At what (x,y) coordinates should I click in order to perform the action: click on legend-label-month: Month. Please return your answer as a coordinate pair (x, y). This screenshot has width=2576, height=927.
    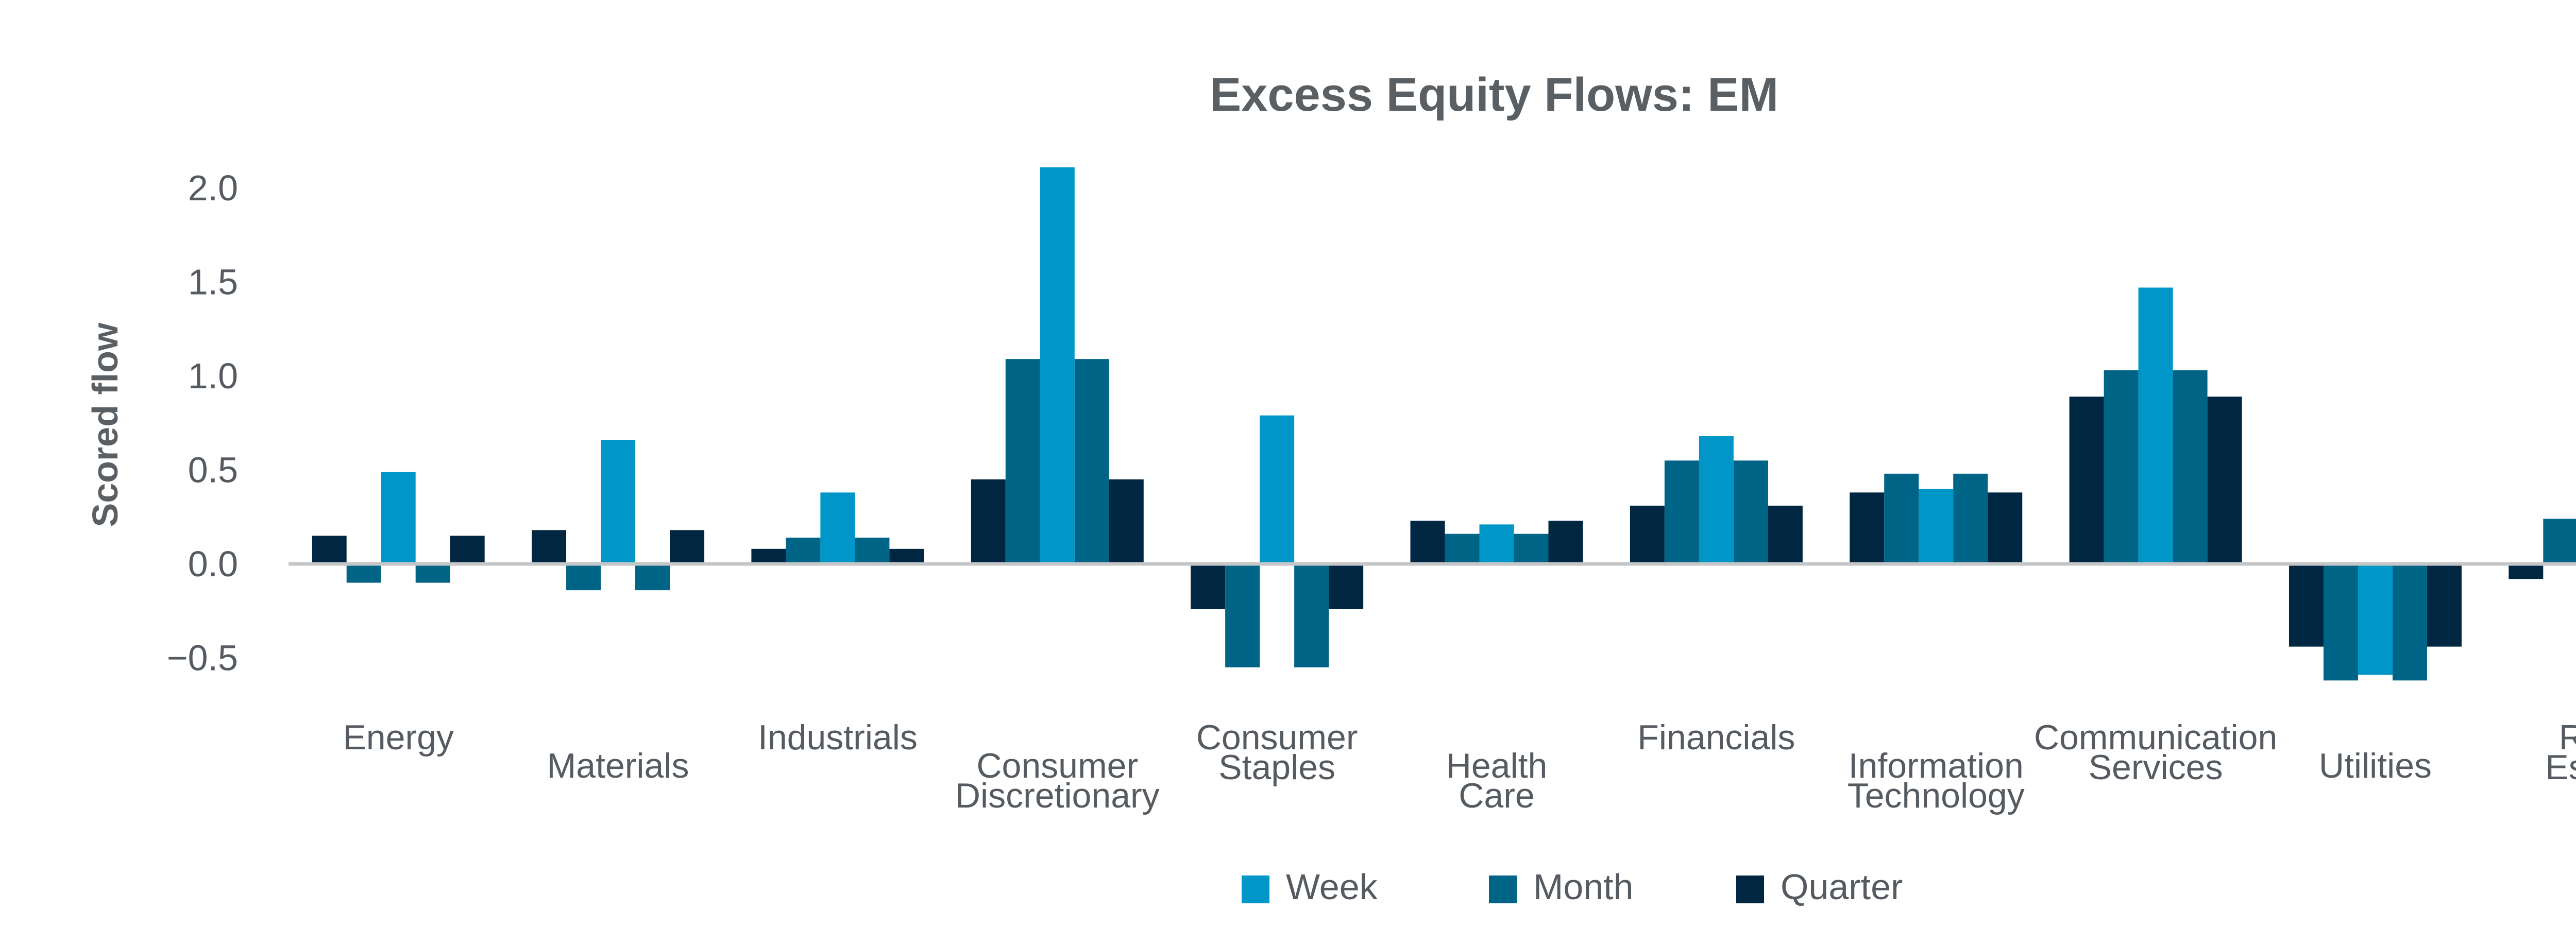
    Looking at the image, I should click on (1583, 887).